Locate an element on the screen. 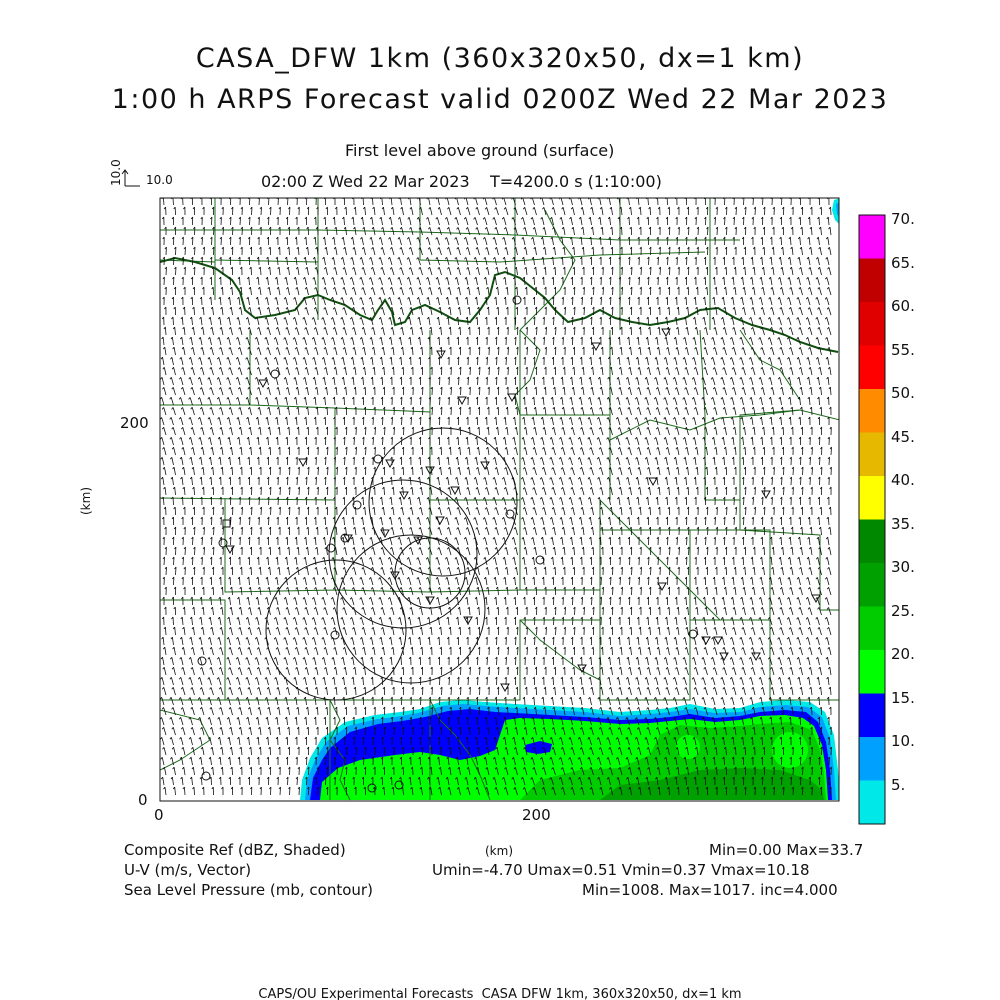  colorbar-frame is located at coordinates (872, 519).